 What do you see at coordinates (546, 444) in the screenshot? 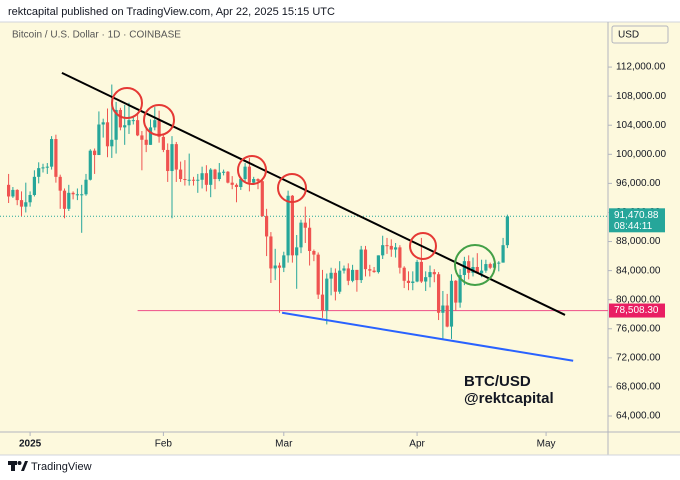
I see `x-tick-label: May` at bounding box center [546, 444].